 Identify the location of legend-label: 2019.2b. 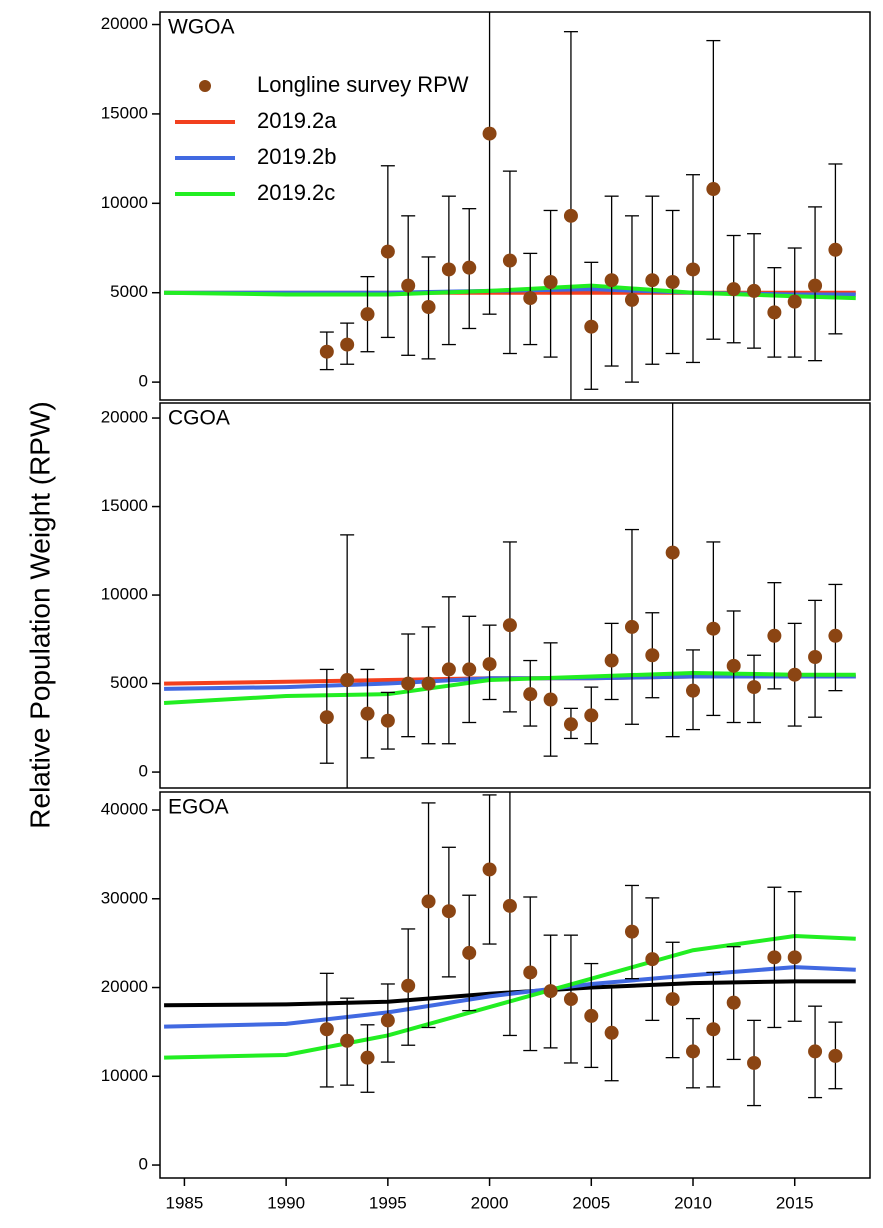
(297, 156).